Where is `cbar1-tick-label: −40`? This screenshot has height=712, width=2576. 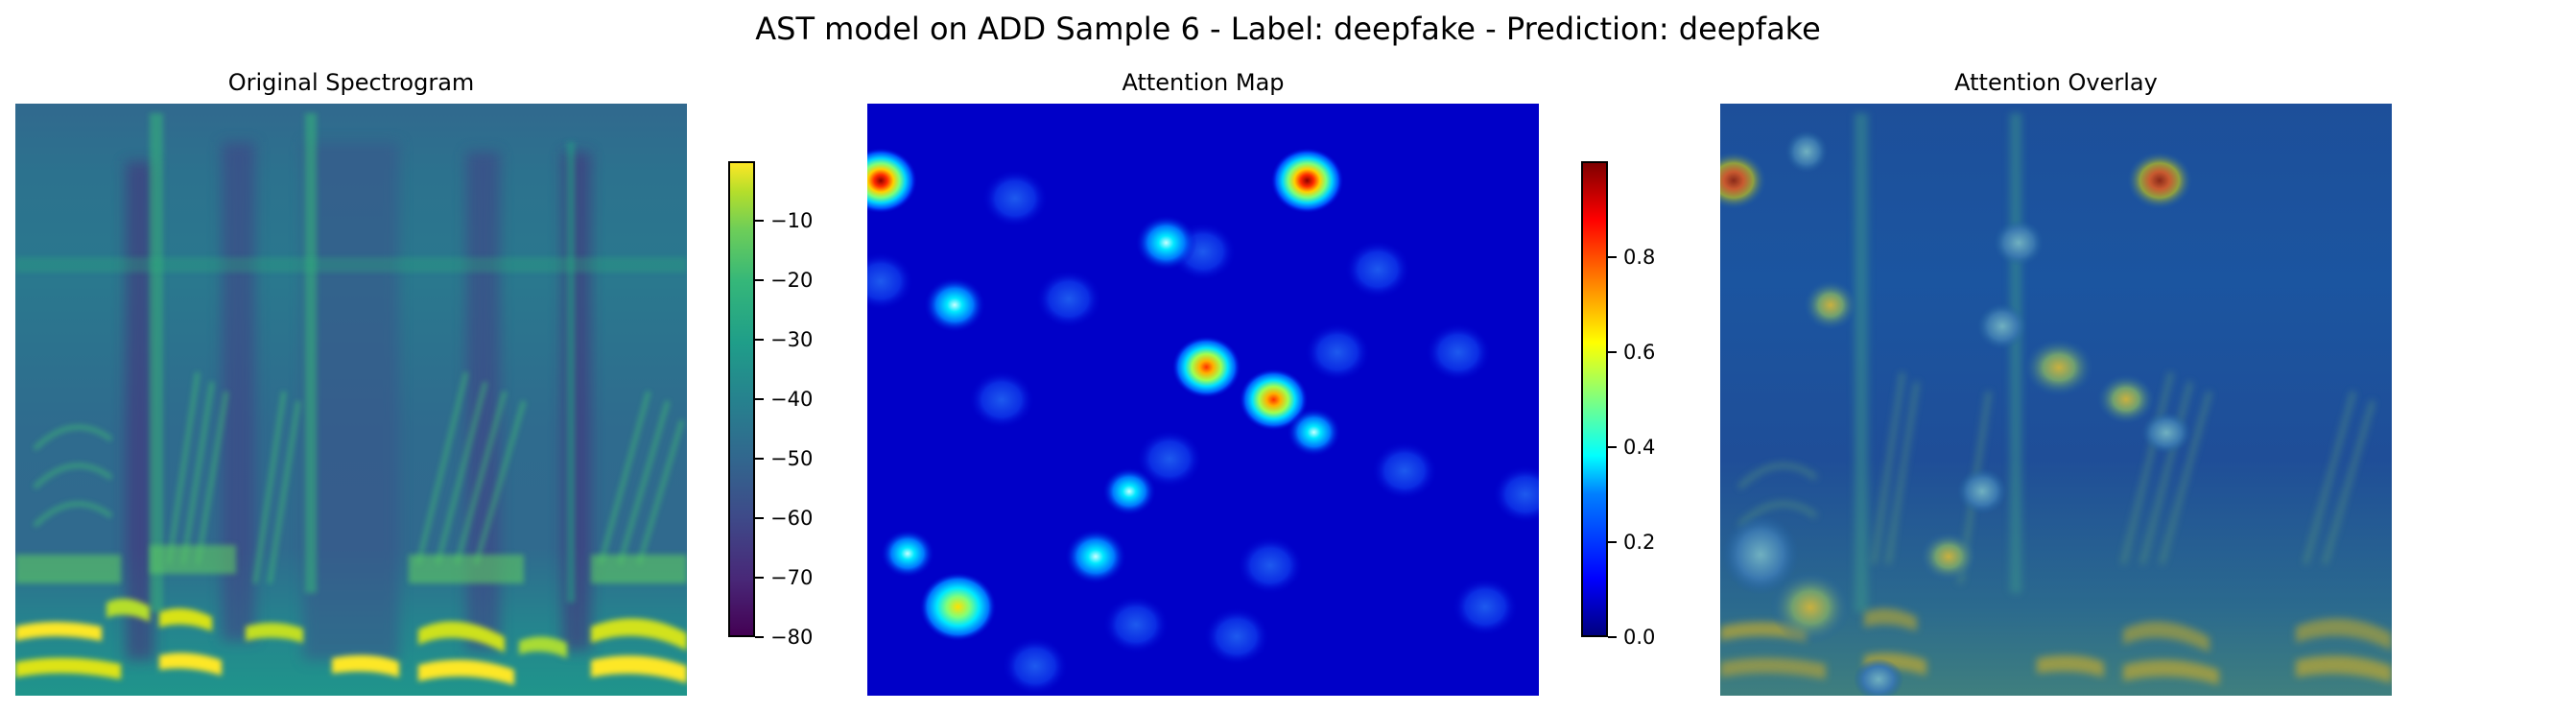 cbar1-tick-label: −40 is located at coordinates (792, 399).